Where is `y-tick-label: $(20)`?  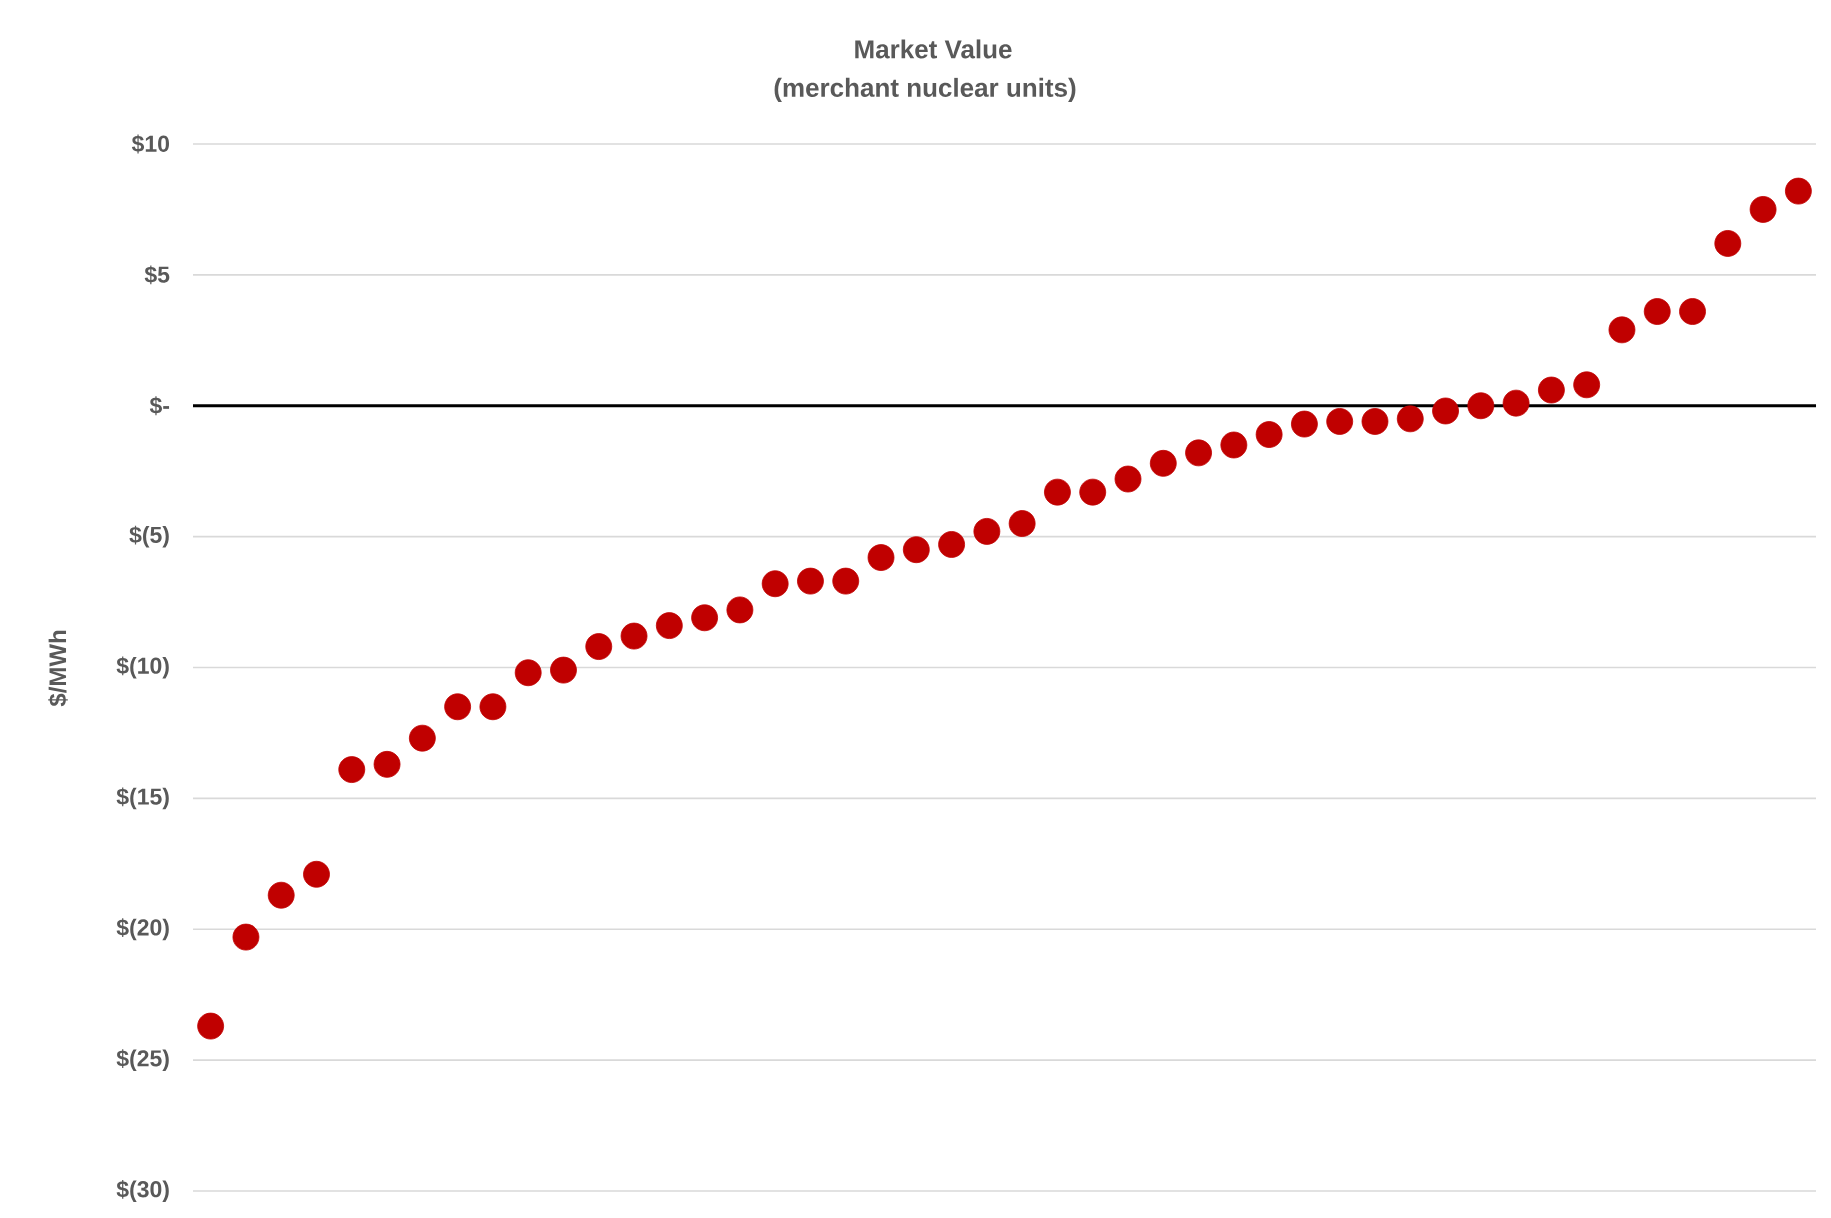 y-tick-label: $(20) is located at coordinates (142, 929).